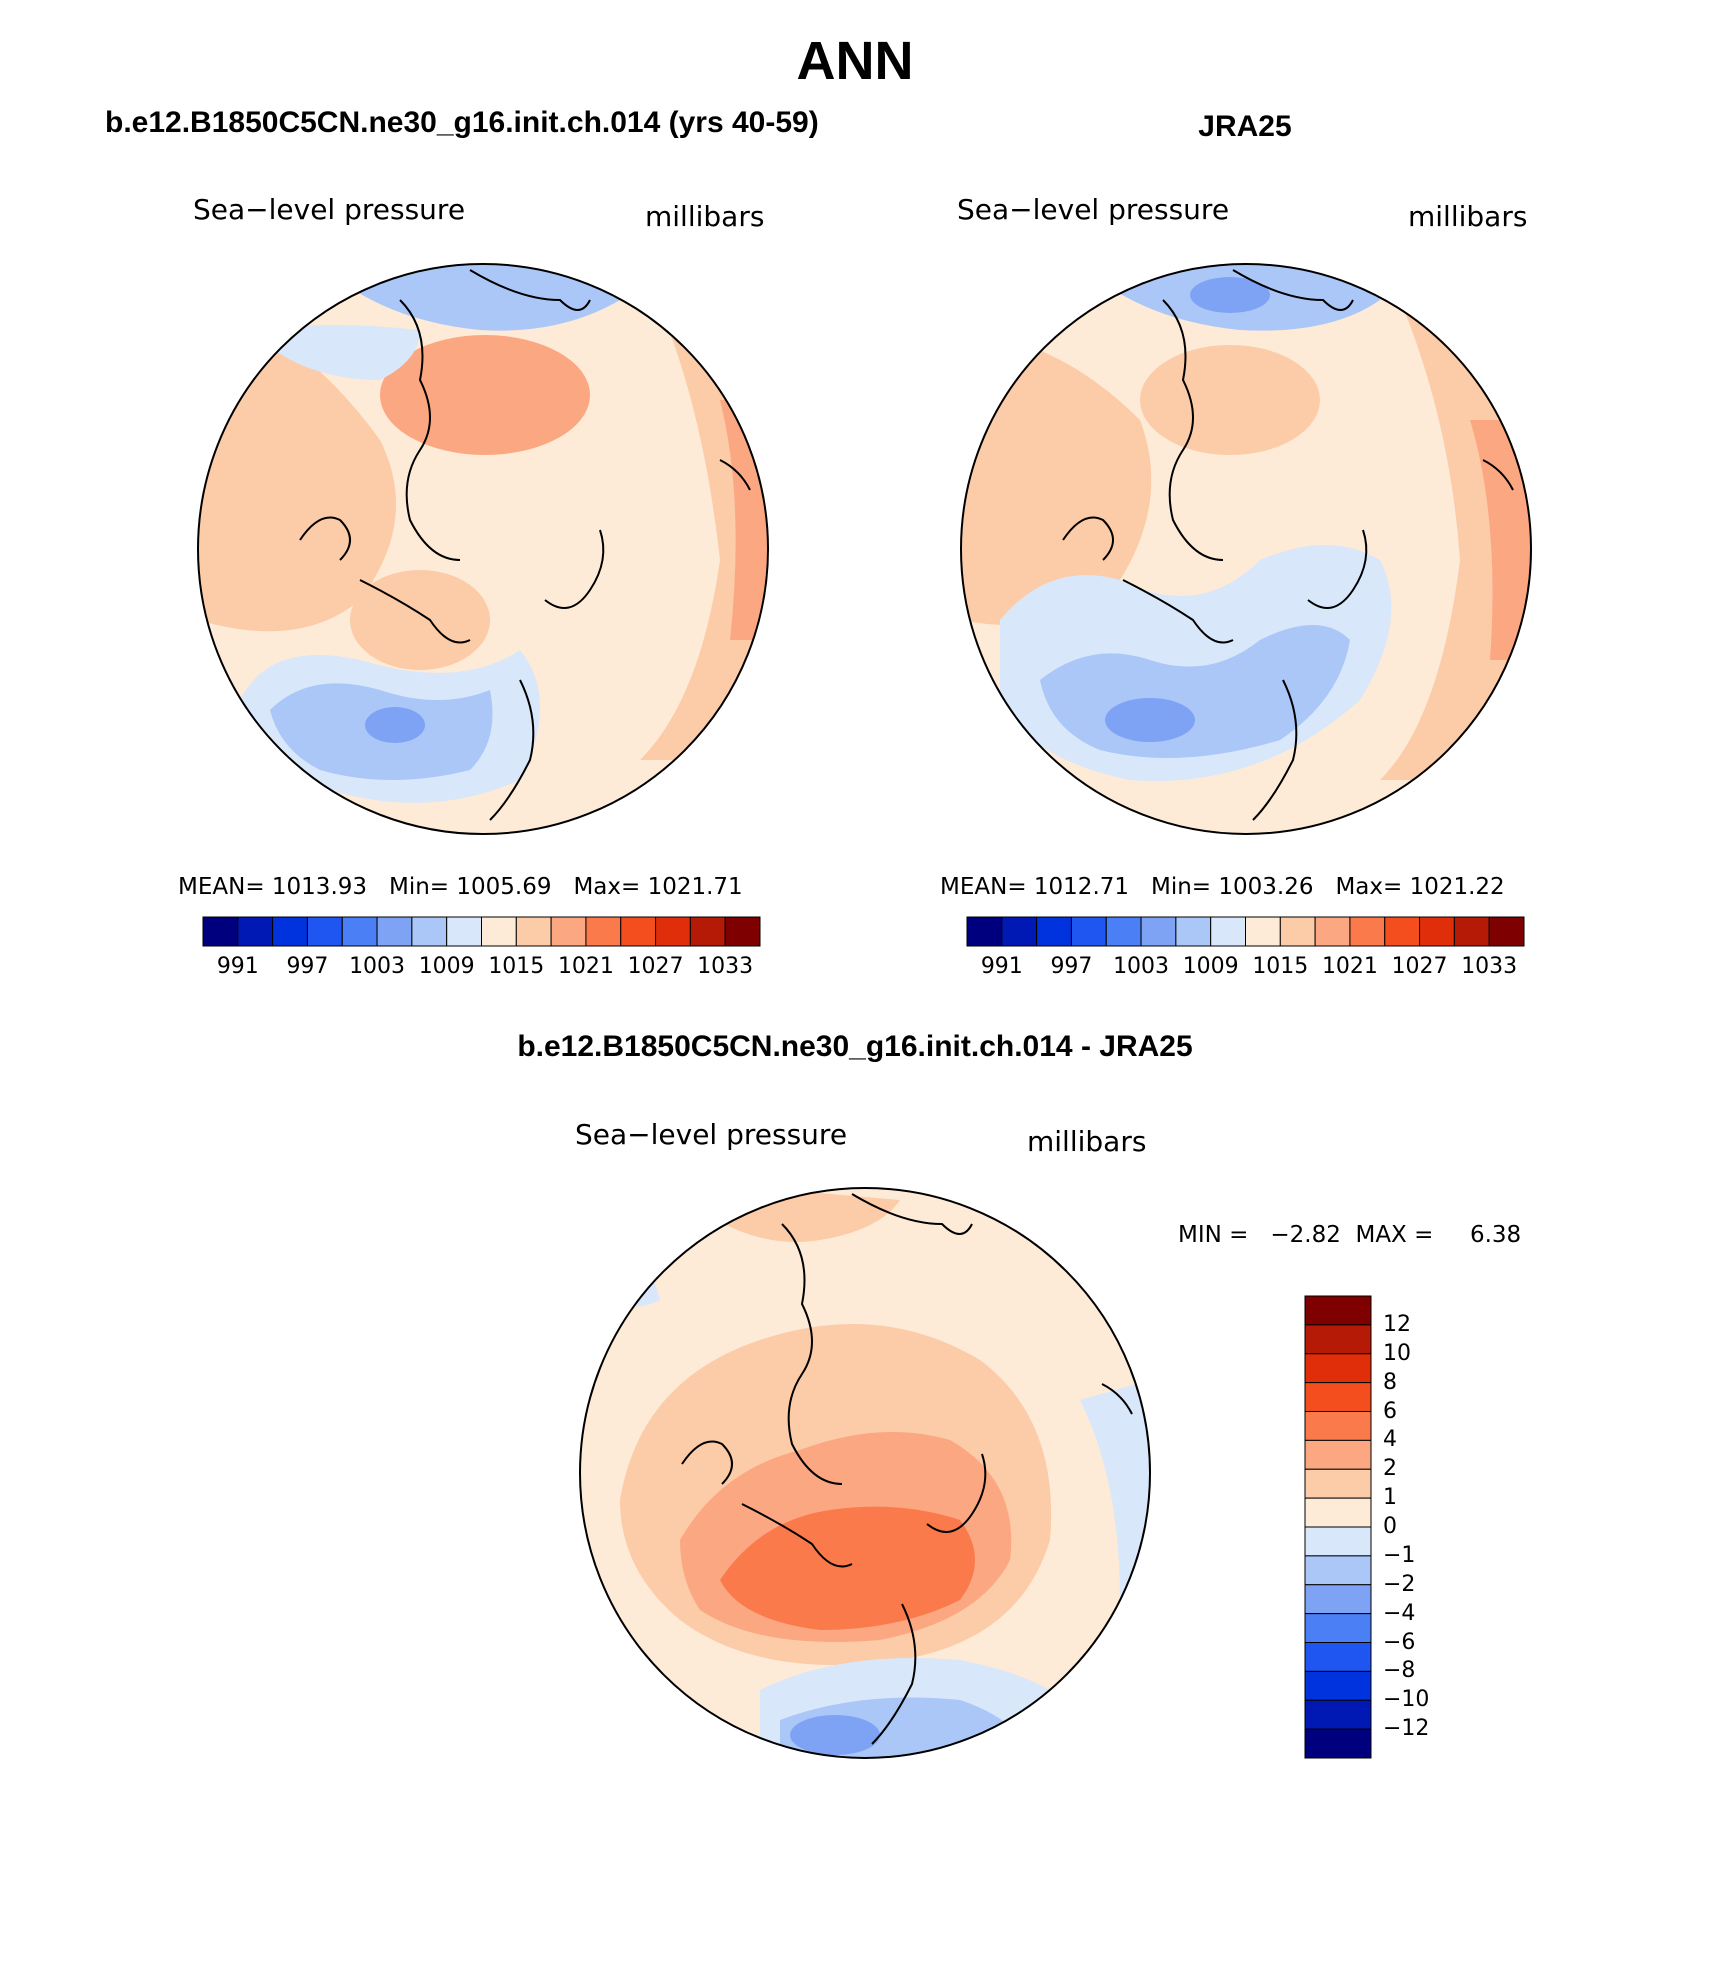  Describe the element at coordinates (695, 887) in the screenshot. I see `max-value: 1021.71` at that location.